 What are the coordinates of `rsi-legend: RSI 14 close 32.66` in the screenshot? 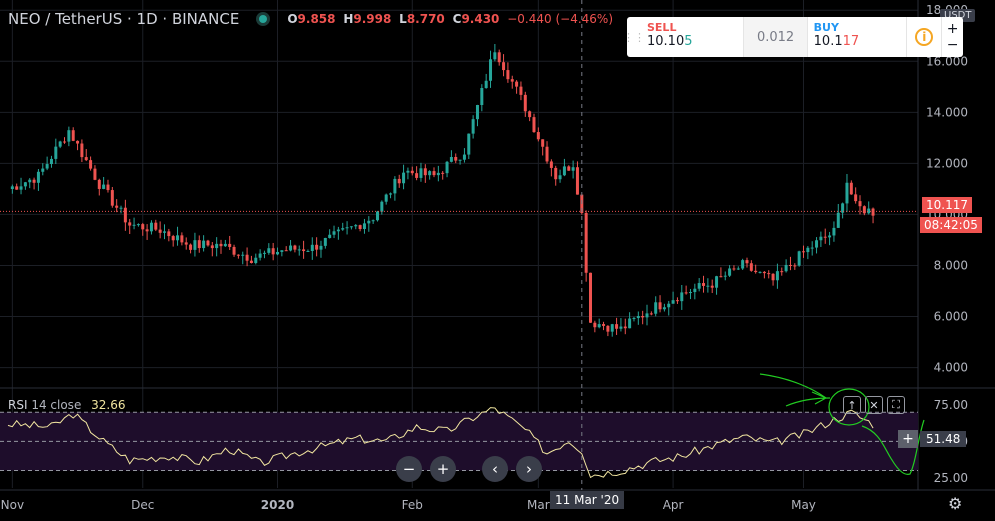 It's located at (67, 405).